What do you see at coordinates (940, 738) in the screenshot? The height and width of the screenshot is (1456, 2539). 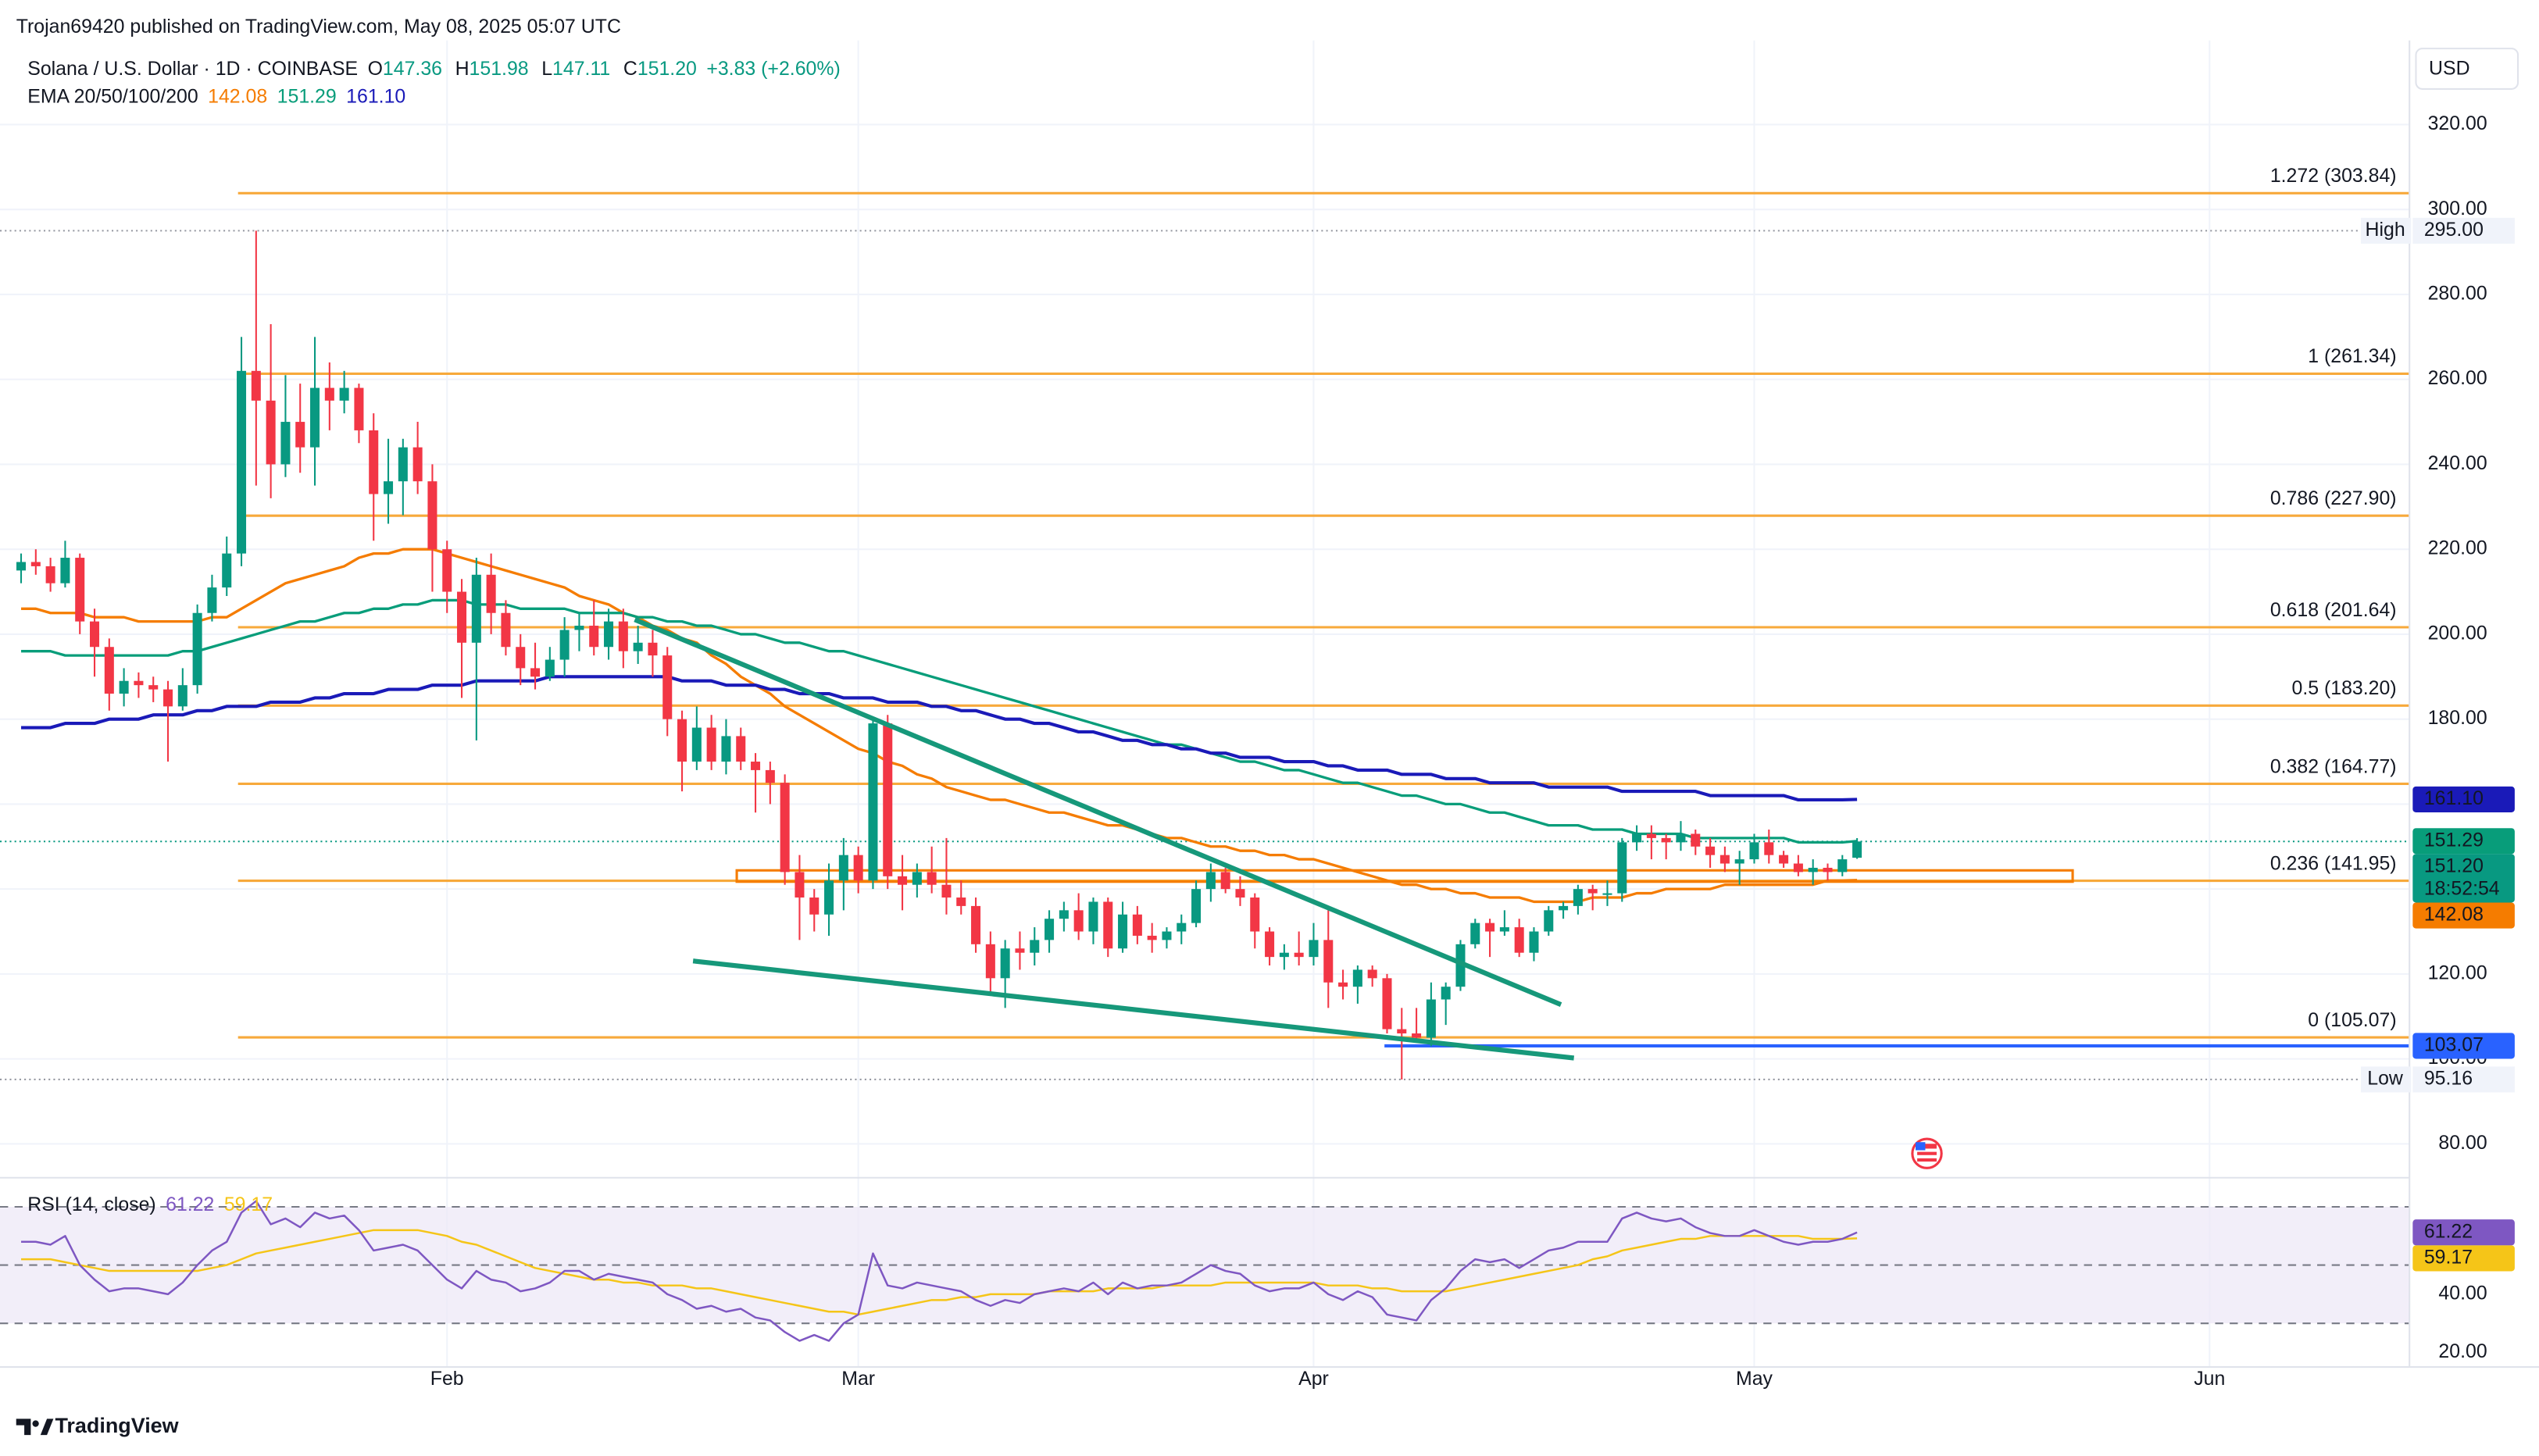 I see `ema-line` at bounding box center [940, 738].